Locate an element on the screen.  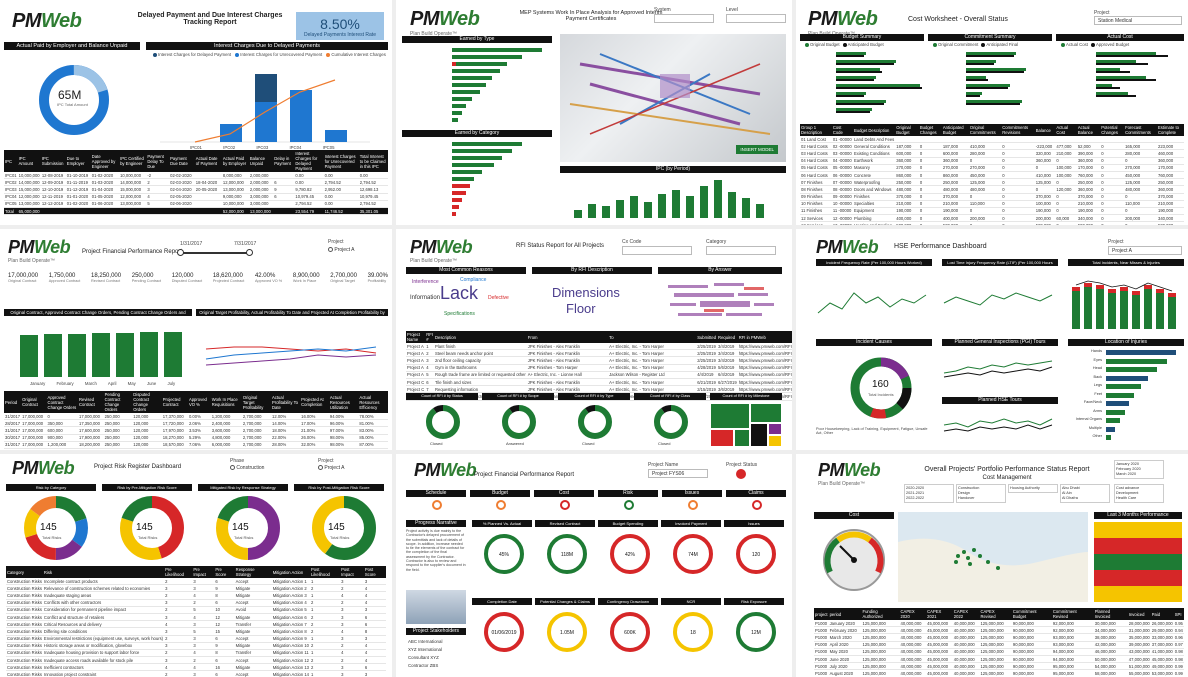
column-header: Commitment Budget is located at coordinates (1031, 614).